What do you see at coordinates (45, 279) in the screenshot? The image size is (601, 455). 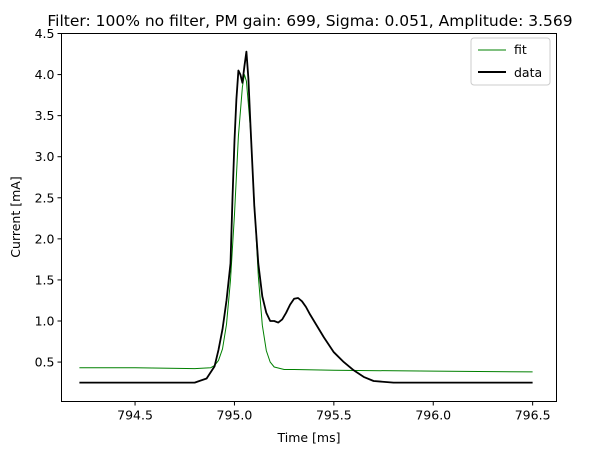 I see `y-tick-label: 1.5` at bounding box center [45, 279].